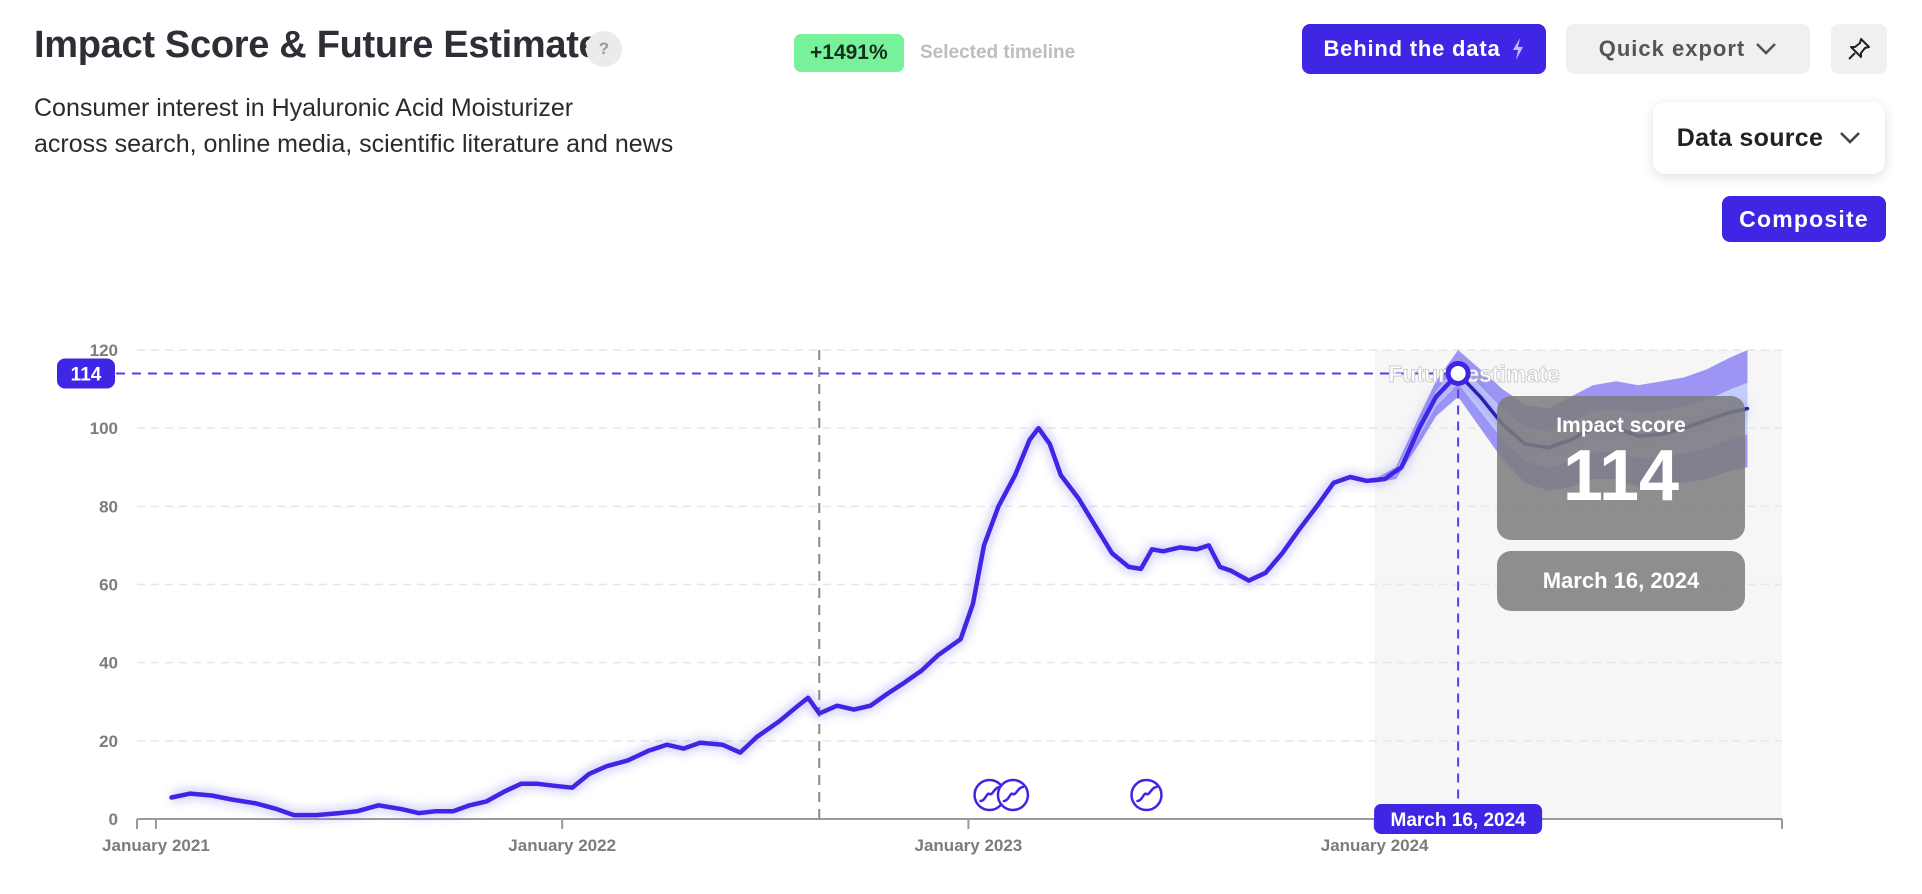 The image size is (1922, 894). Describe the element at coordinates (1412, 48) in the screenshot. I see `behind-the-data-label: Behind the data` at that location.